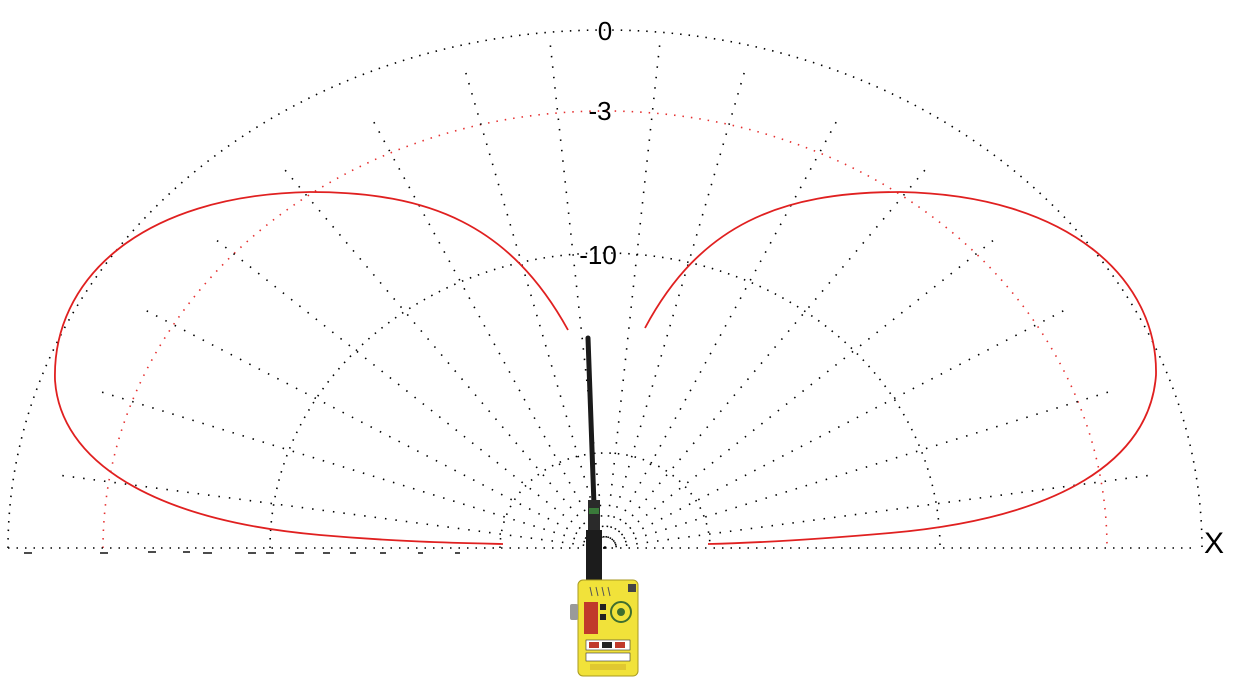  I want to click on x-axis-label: X, so click(1214, 543).